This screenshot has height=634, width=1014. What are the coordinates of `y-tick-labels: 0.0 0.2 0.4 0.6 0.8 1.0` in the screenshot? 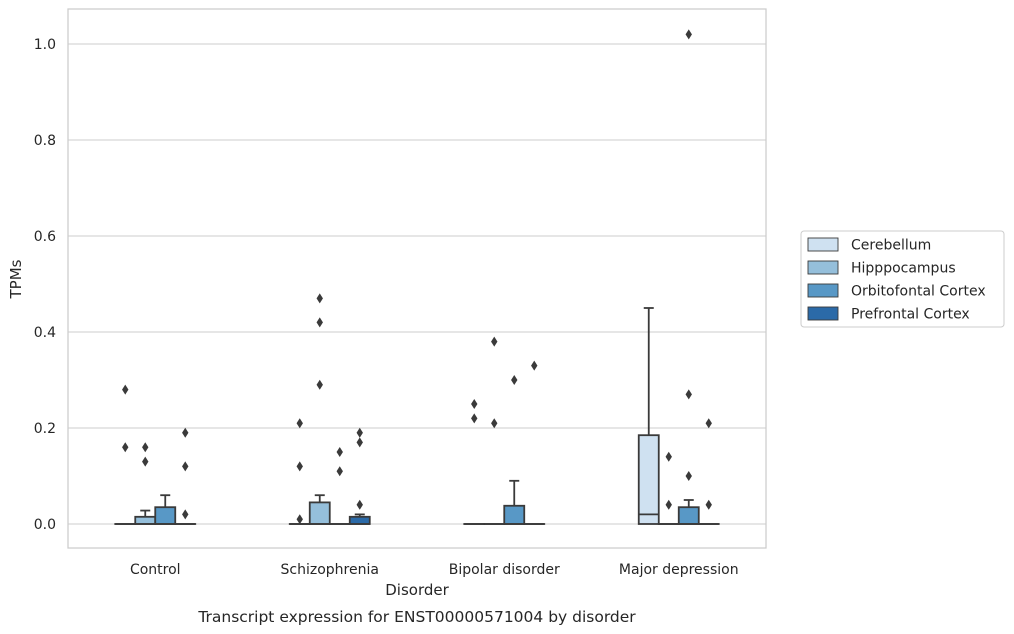 It's located at (45, 285).